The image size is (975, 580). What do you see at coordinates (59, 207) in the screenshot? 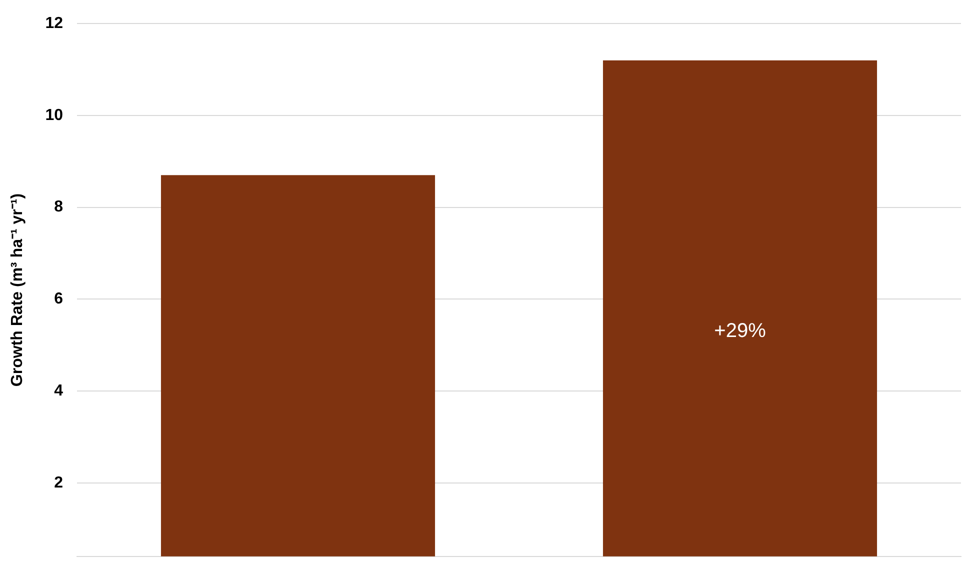
I see `y-tick-label: 8` at bounding box center [59, 207].